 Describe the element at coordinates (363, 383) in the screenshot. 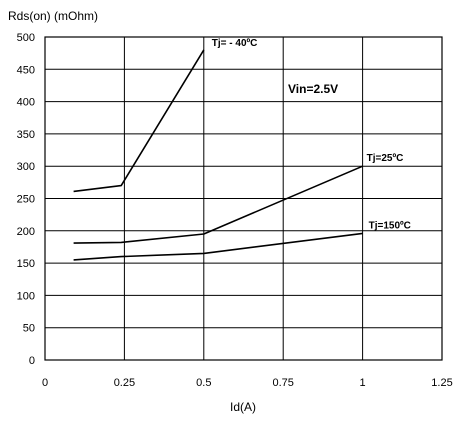

I see `x-tick-label: 1` at that location.